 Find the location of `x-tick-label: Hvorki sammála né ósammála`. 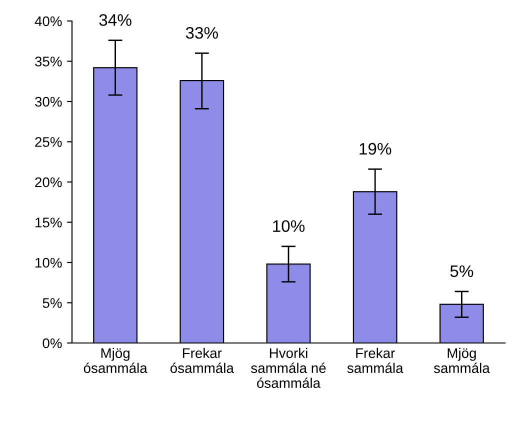

x-tick-label: Hvorki sammála né ósammála is located at coordinates (288, 368).